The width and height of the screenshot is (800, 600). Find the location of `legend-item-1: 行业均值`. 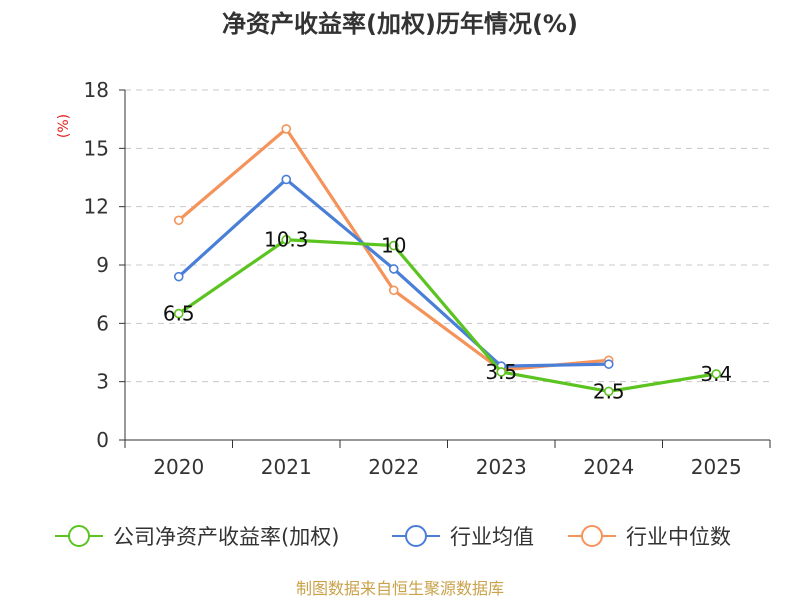

legend-item-1: 行业均值 is located at coordinates (463, 537).